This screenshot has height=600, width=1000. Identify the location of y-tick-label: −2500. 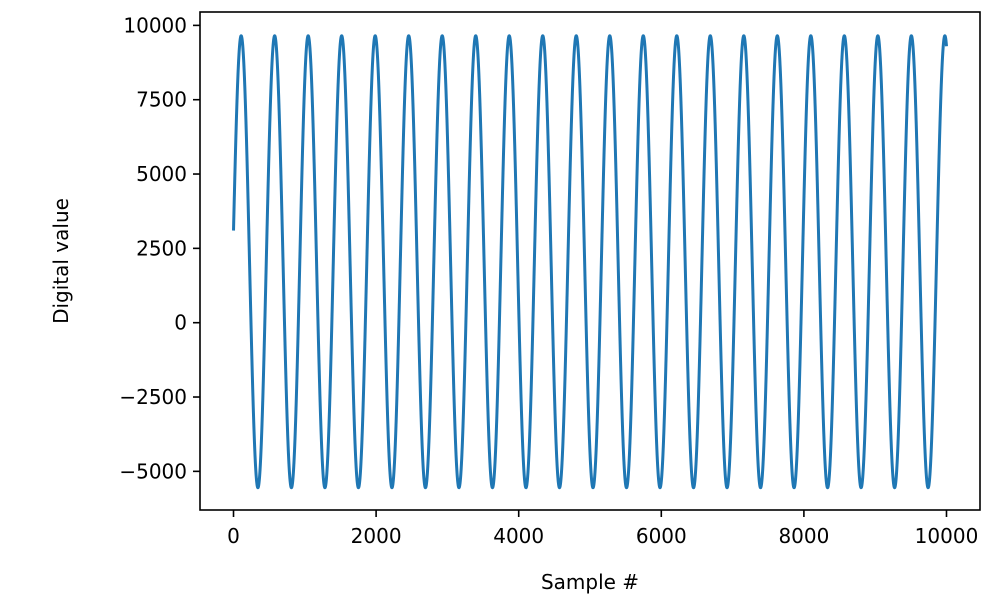
(153, 397).